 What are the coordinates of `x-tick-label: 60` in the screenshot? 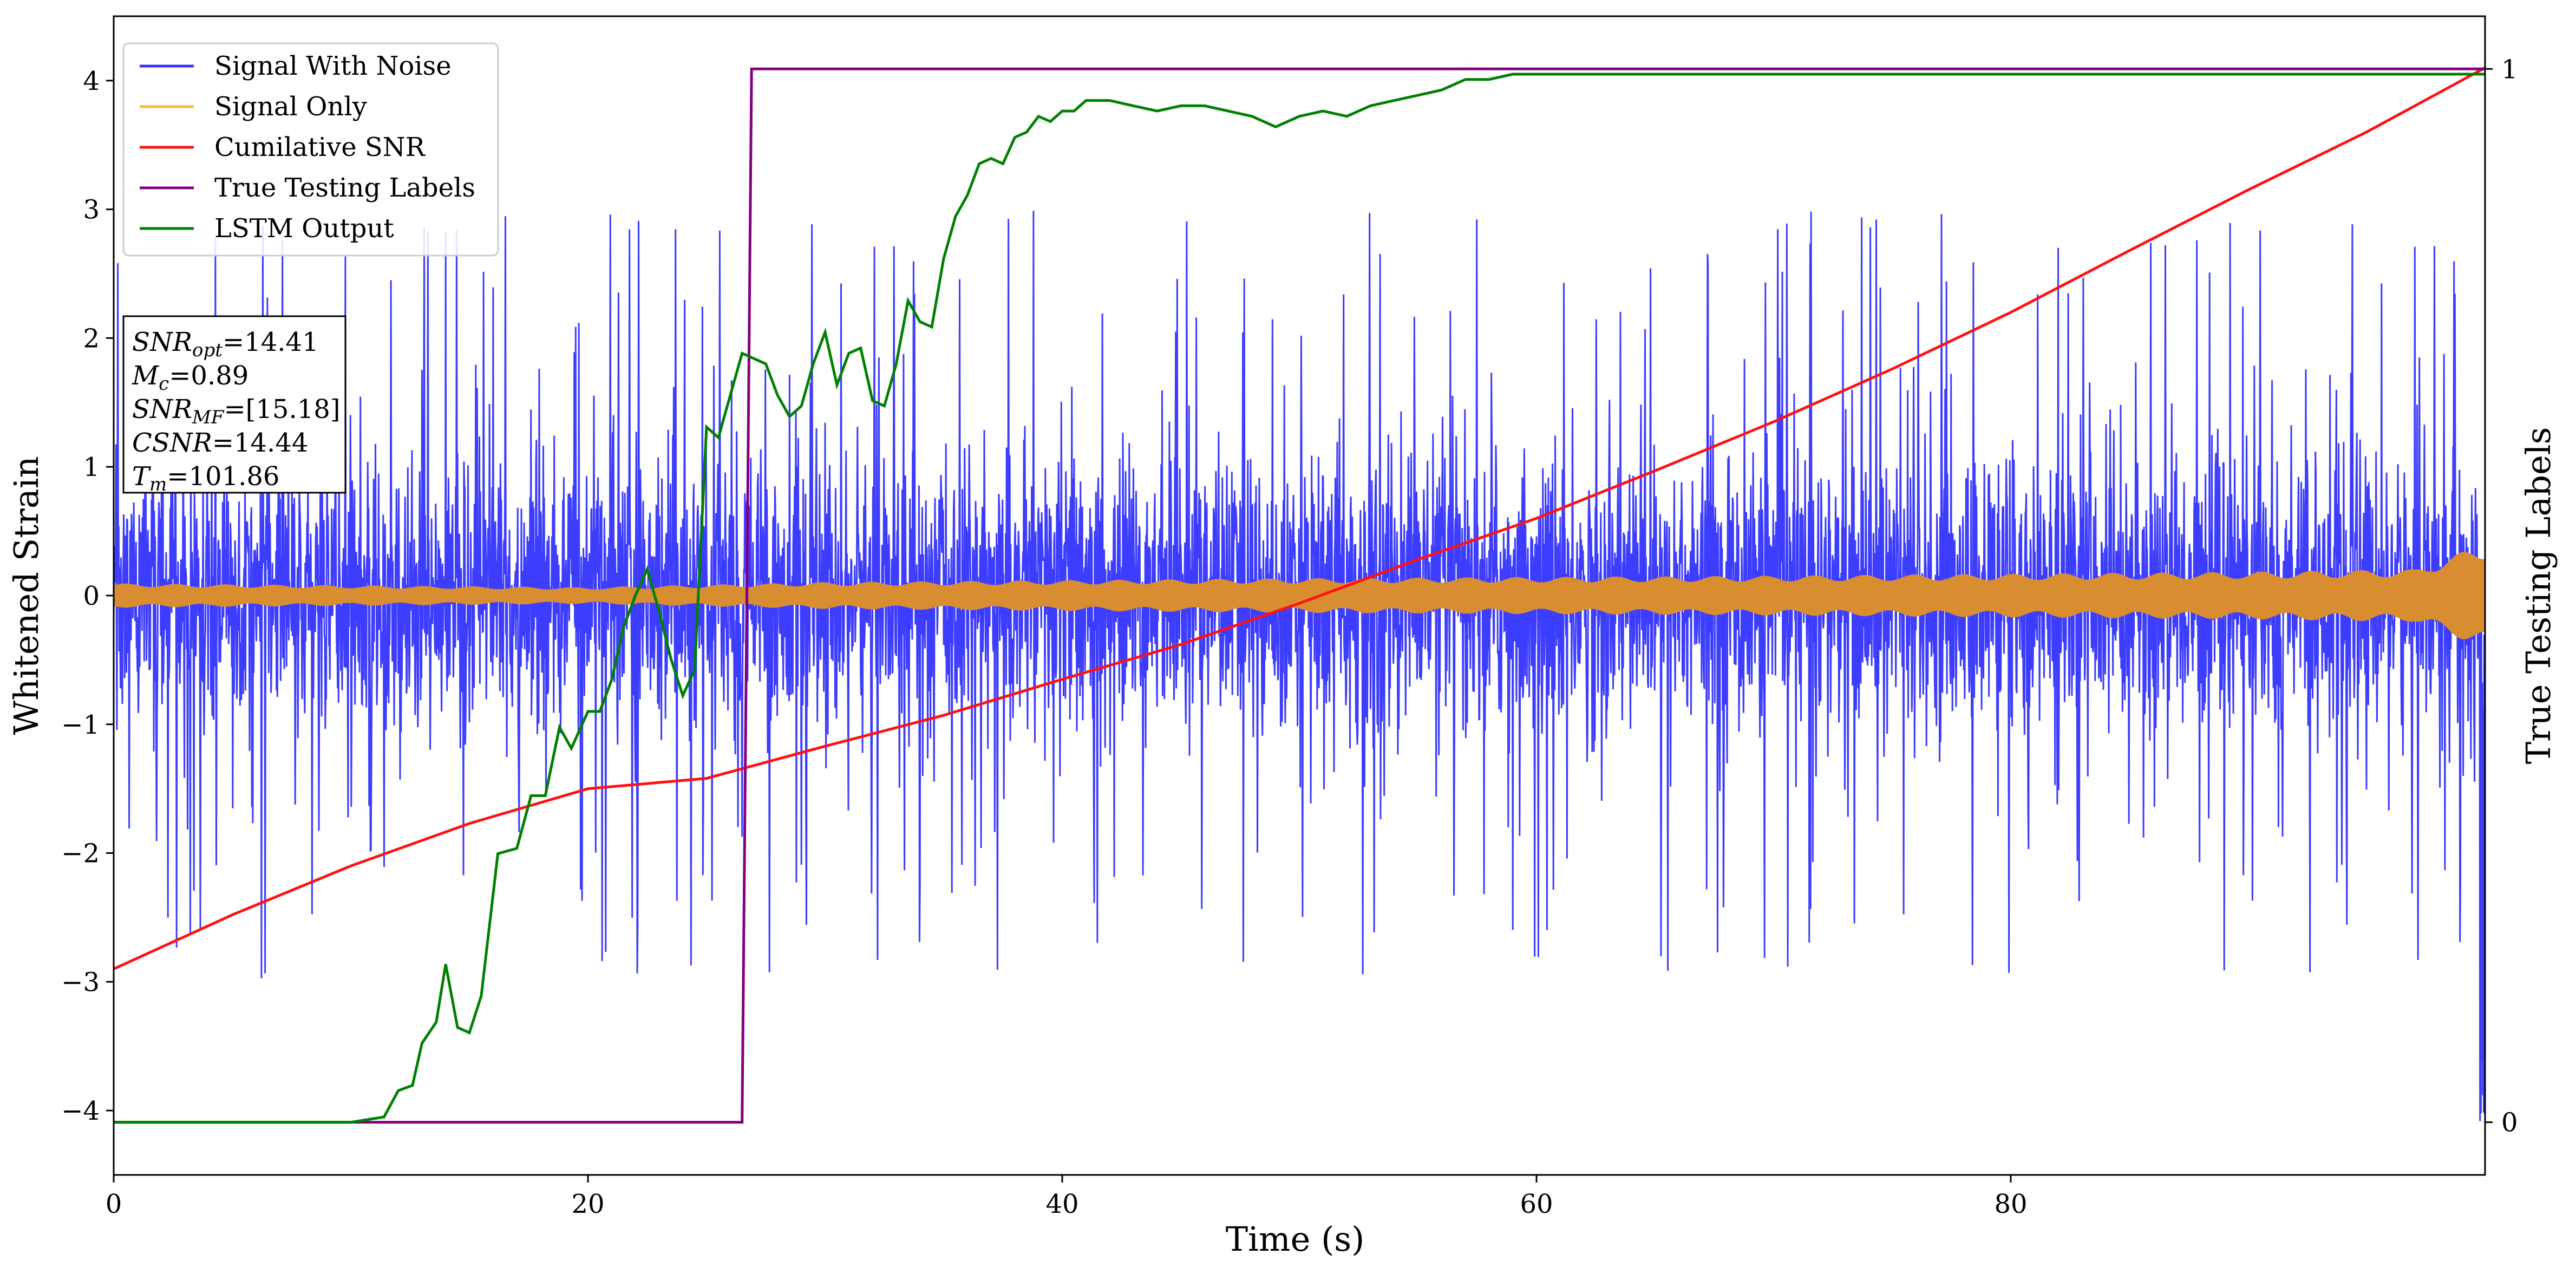 It's located at (1536, 1204).